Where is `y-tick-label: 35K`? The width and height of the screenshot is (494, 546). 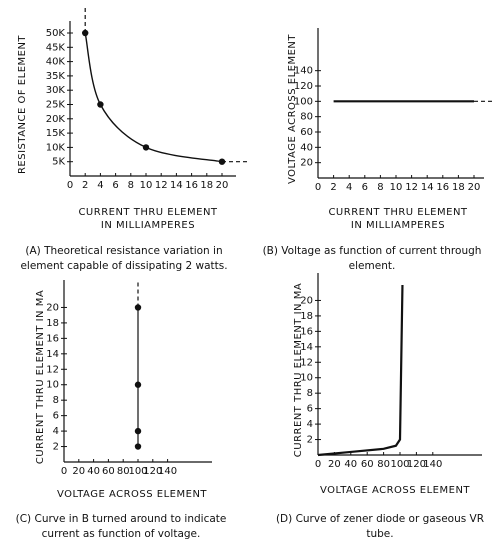 y-tick-label: 35K is located at coordinates (56, 76).